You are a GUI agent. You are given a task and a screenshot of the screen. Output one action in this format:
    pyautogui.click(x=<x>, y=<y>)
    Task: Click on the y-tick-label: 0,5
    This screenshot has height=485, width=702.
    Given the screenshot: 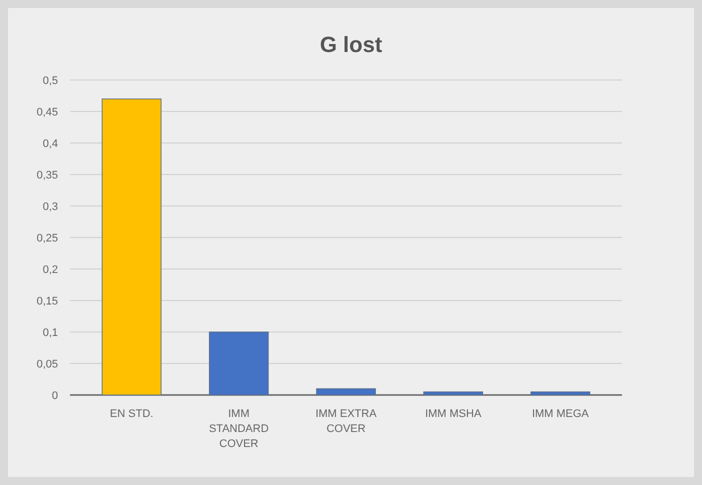 What is the action you would take?
    pyautogui.click(x=50, y=80)
    